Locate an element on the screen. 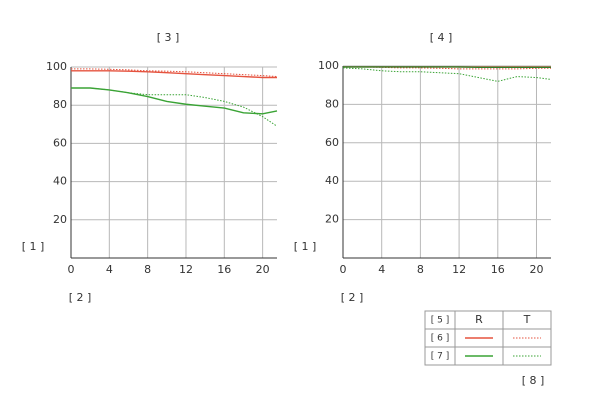  note: [ 8 ] is located at coordinates (533, 380).